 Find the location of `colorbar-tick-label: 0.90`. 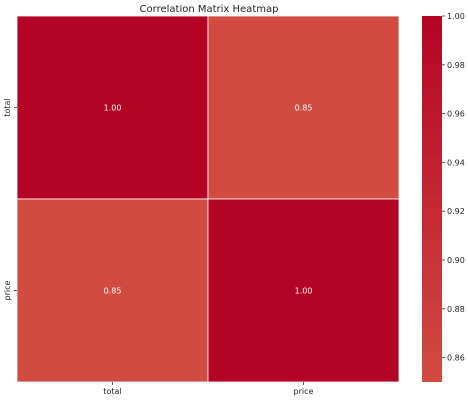

colorbar-tick-label: 0.90 is located at coordinates (456, 260).